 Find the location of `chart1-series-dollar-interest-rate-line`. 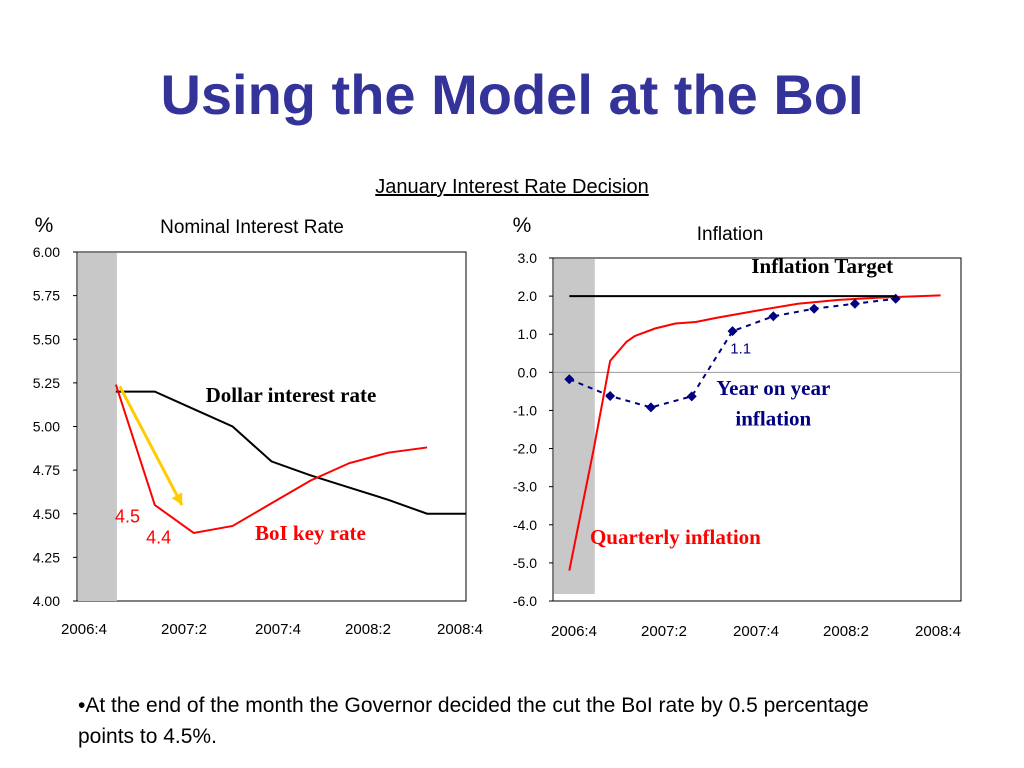

chart1-series-dollar-interest-rate-line is located at coordinates (290, 452).